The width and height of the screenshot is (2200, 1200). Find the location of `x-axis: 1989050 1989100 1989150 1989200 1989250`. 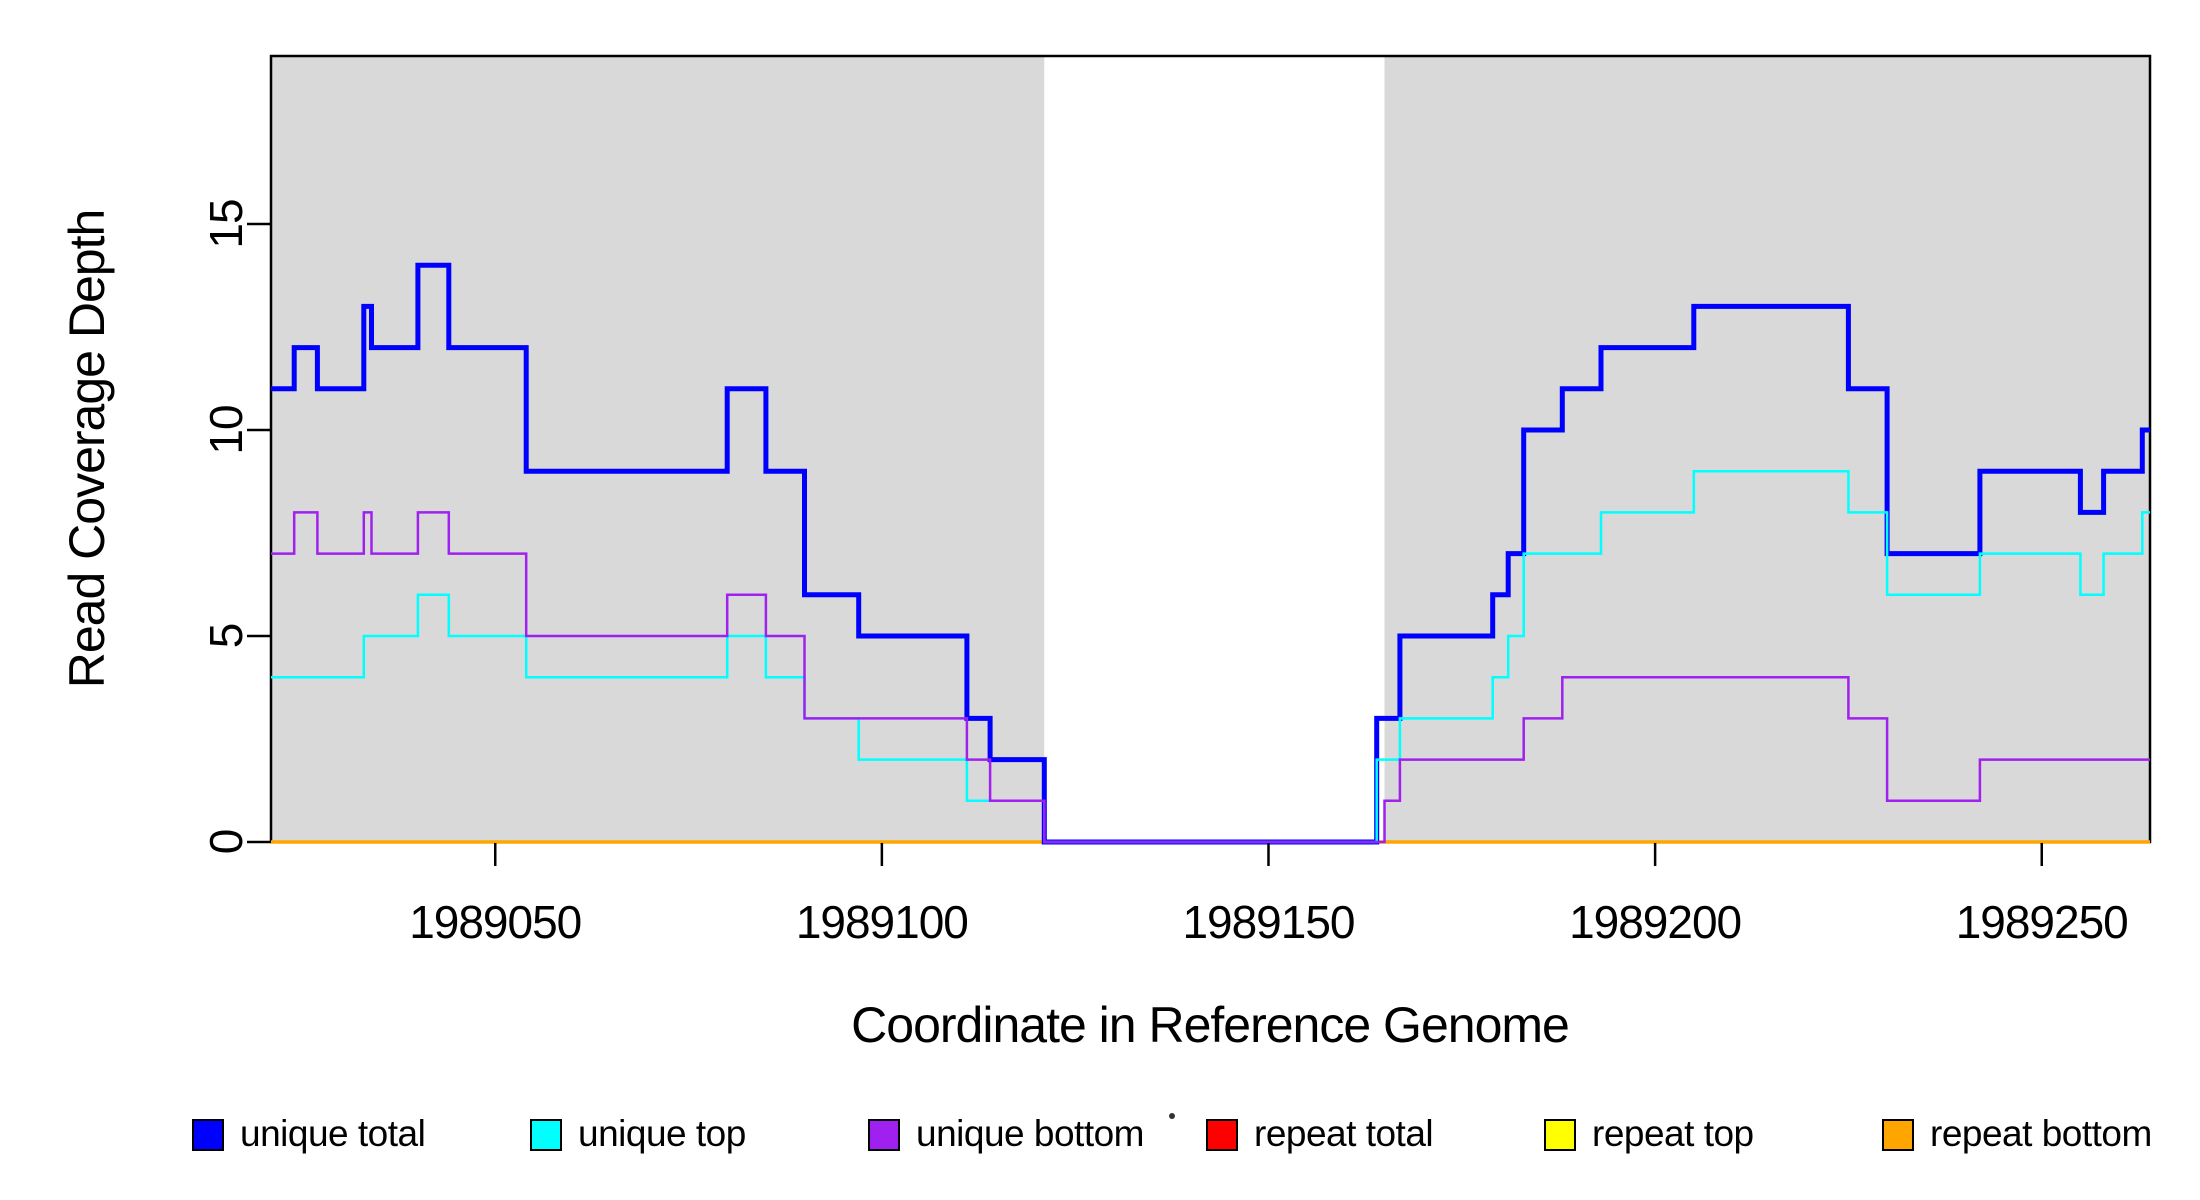

x-axis: 1989050 1989100 1989150 1989200 1989250 is located at coordinates (1269, 895).